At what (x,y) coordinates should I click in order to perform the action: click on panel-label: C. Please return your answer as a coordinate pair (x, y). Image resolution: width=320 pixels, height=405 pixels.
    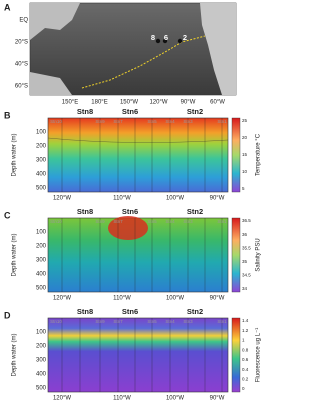
    Looking at the image, I should click on (7, 215).